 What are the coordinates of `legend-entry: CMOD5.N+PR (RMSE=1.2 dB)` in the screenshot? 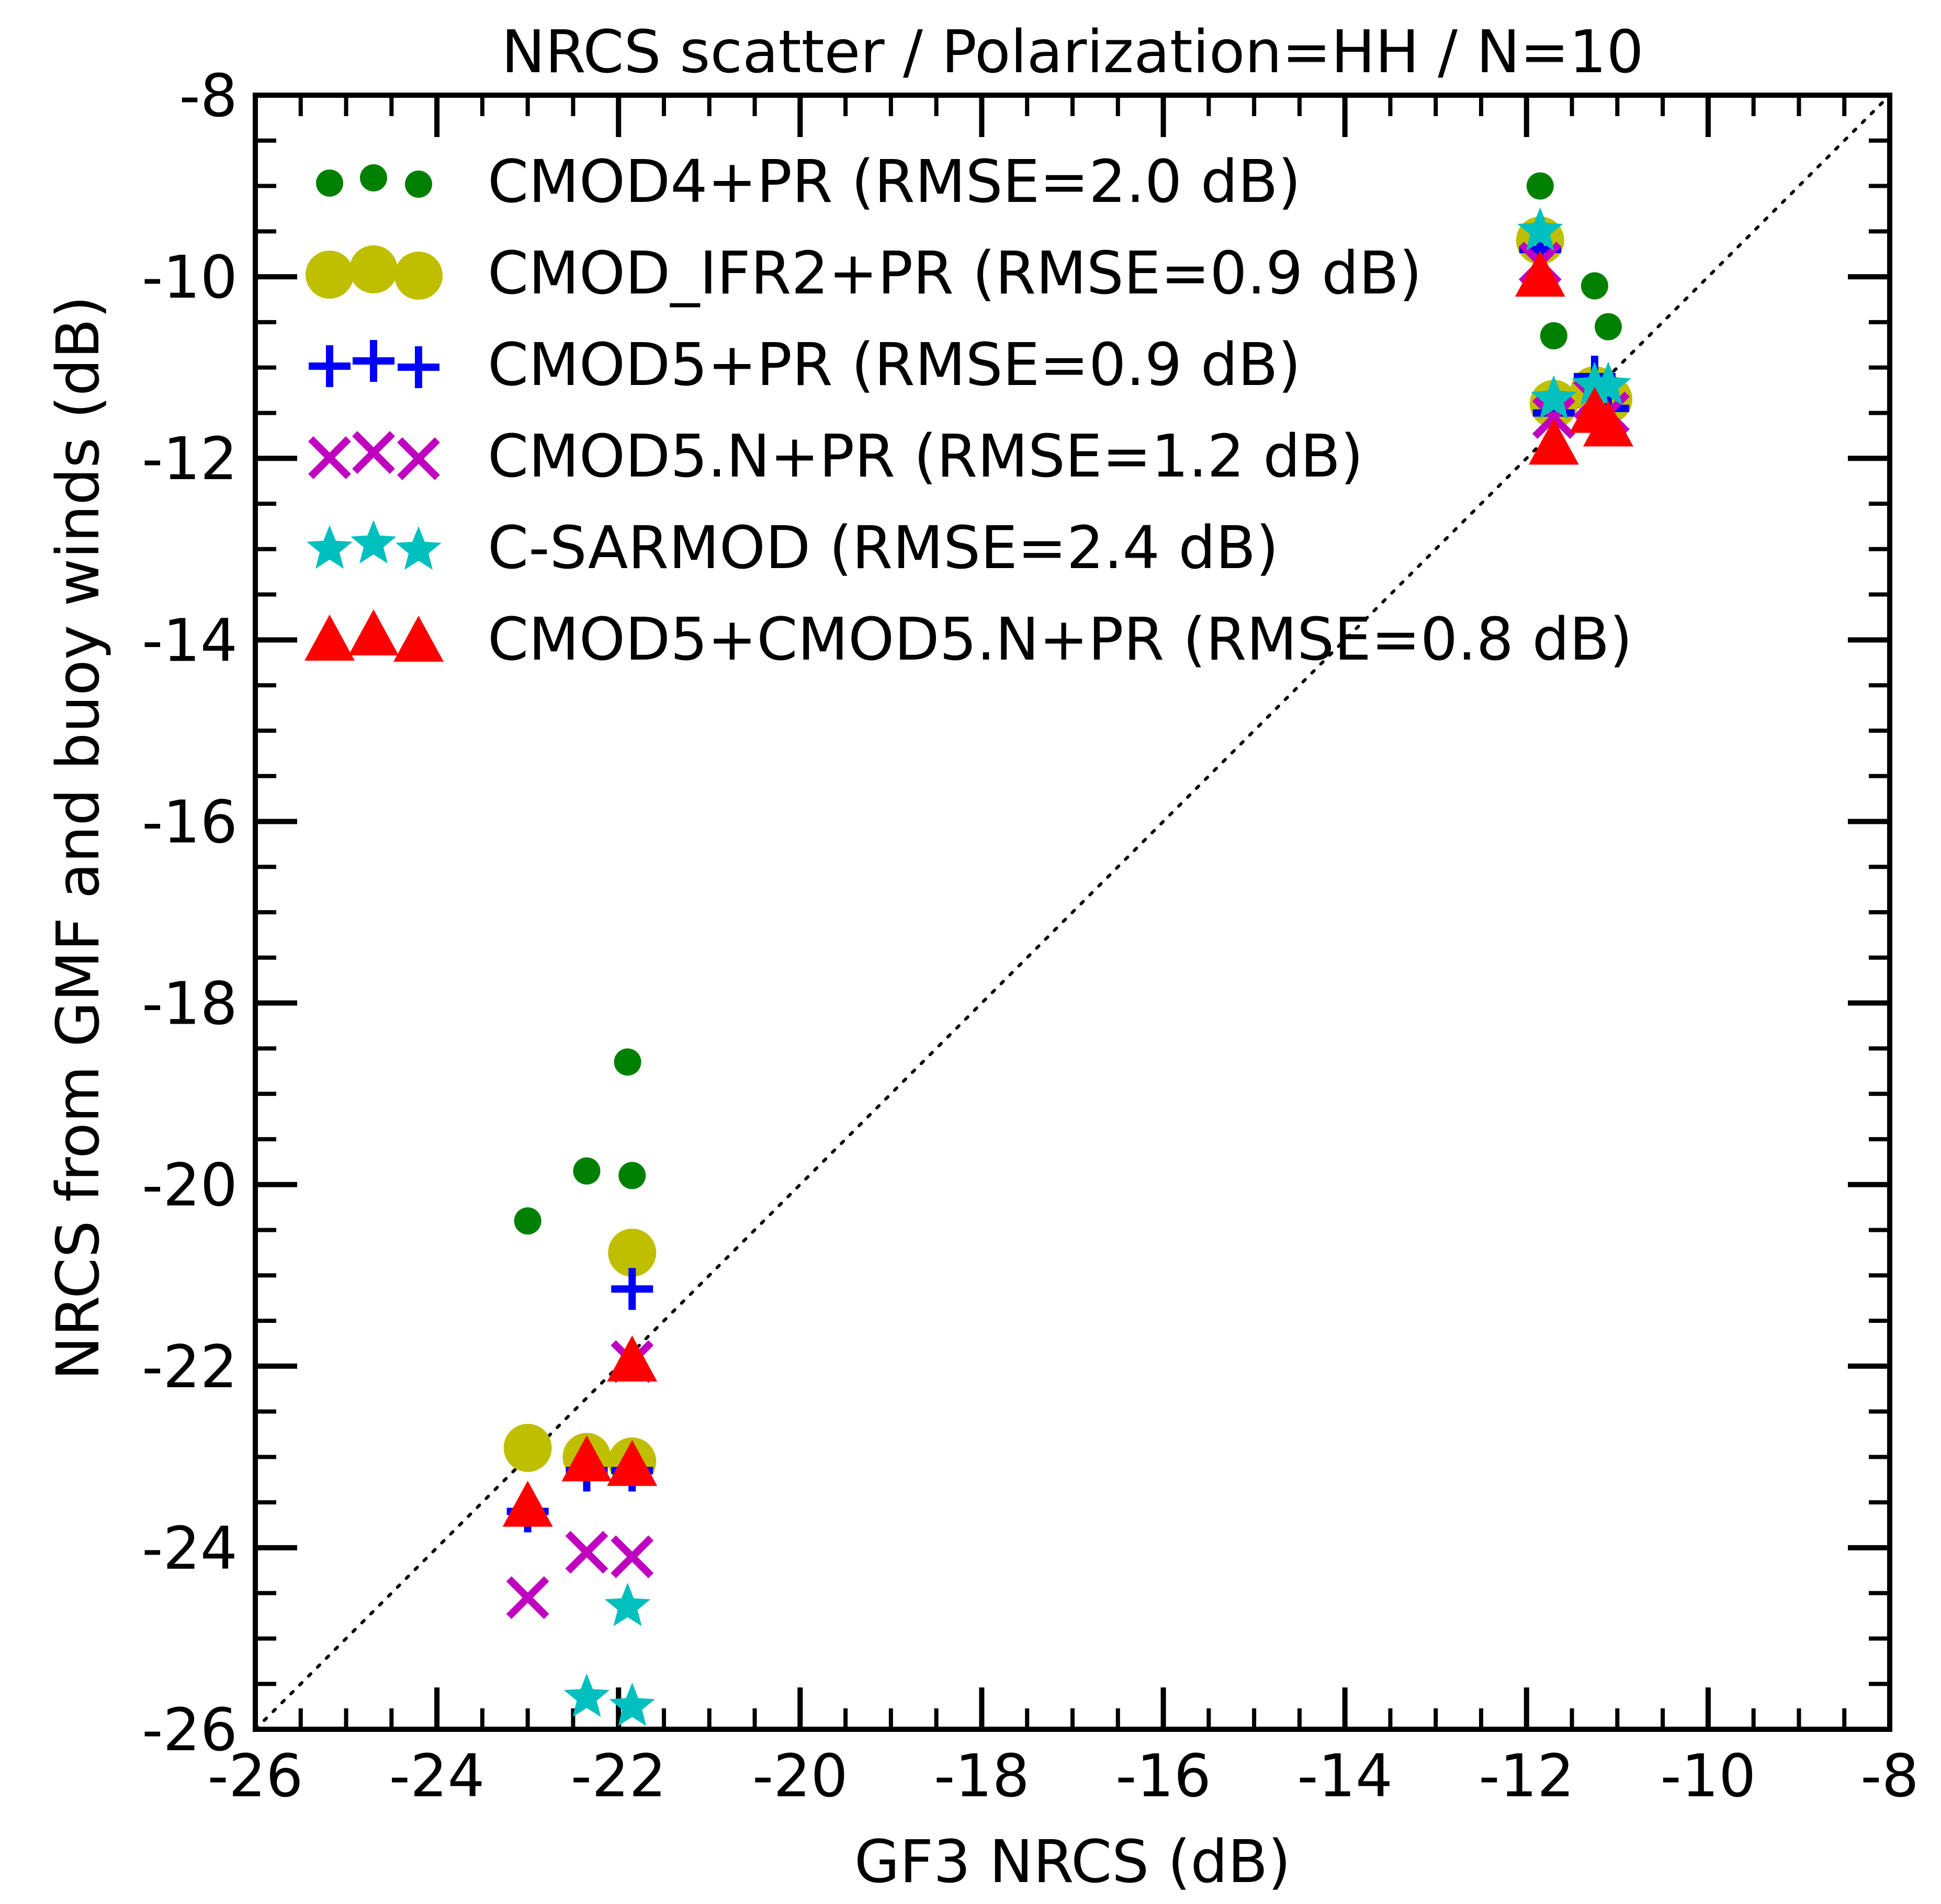 It's located at (835, 457).